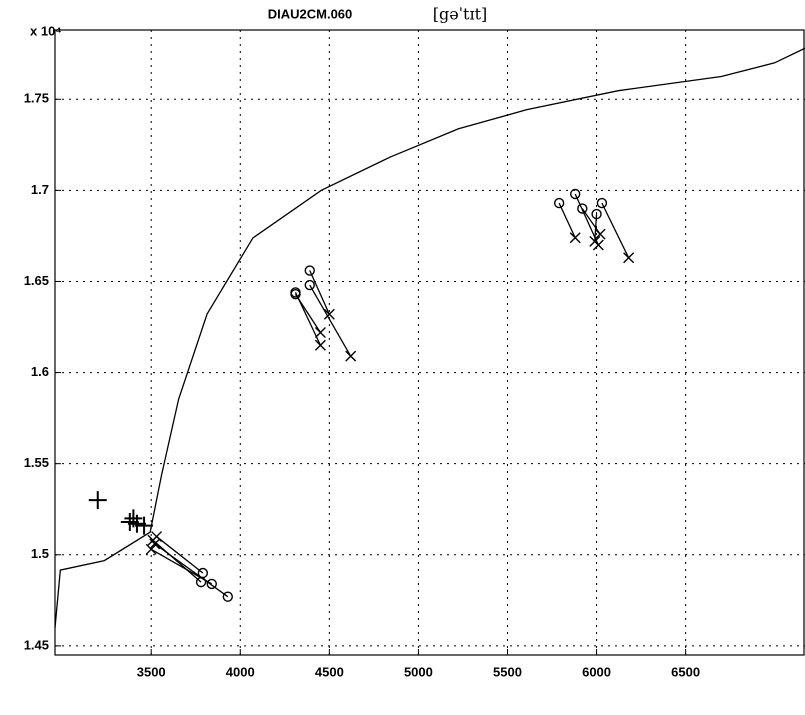 The width and height of the screenshot is (805, 715). What do you see at coordinates (151, 671) in the screenshot?
I see `x-tick-label: 3500` at bounding box center [151, 671].